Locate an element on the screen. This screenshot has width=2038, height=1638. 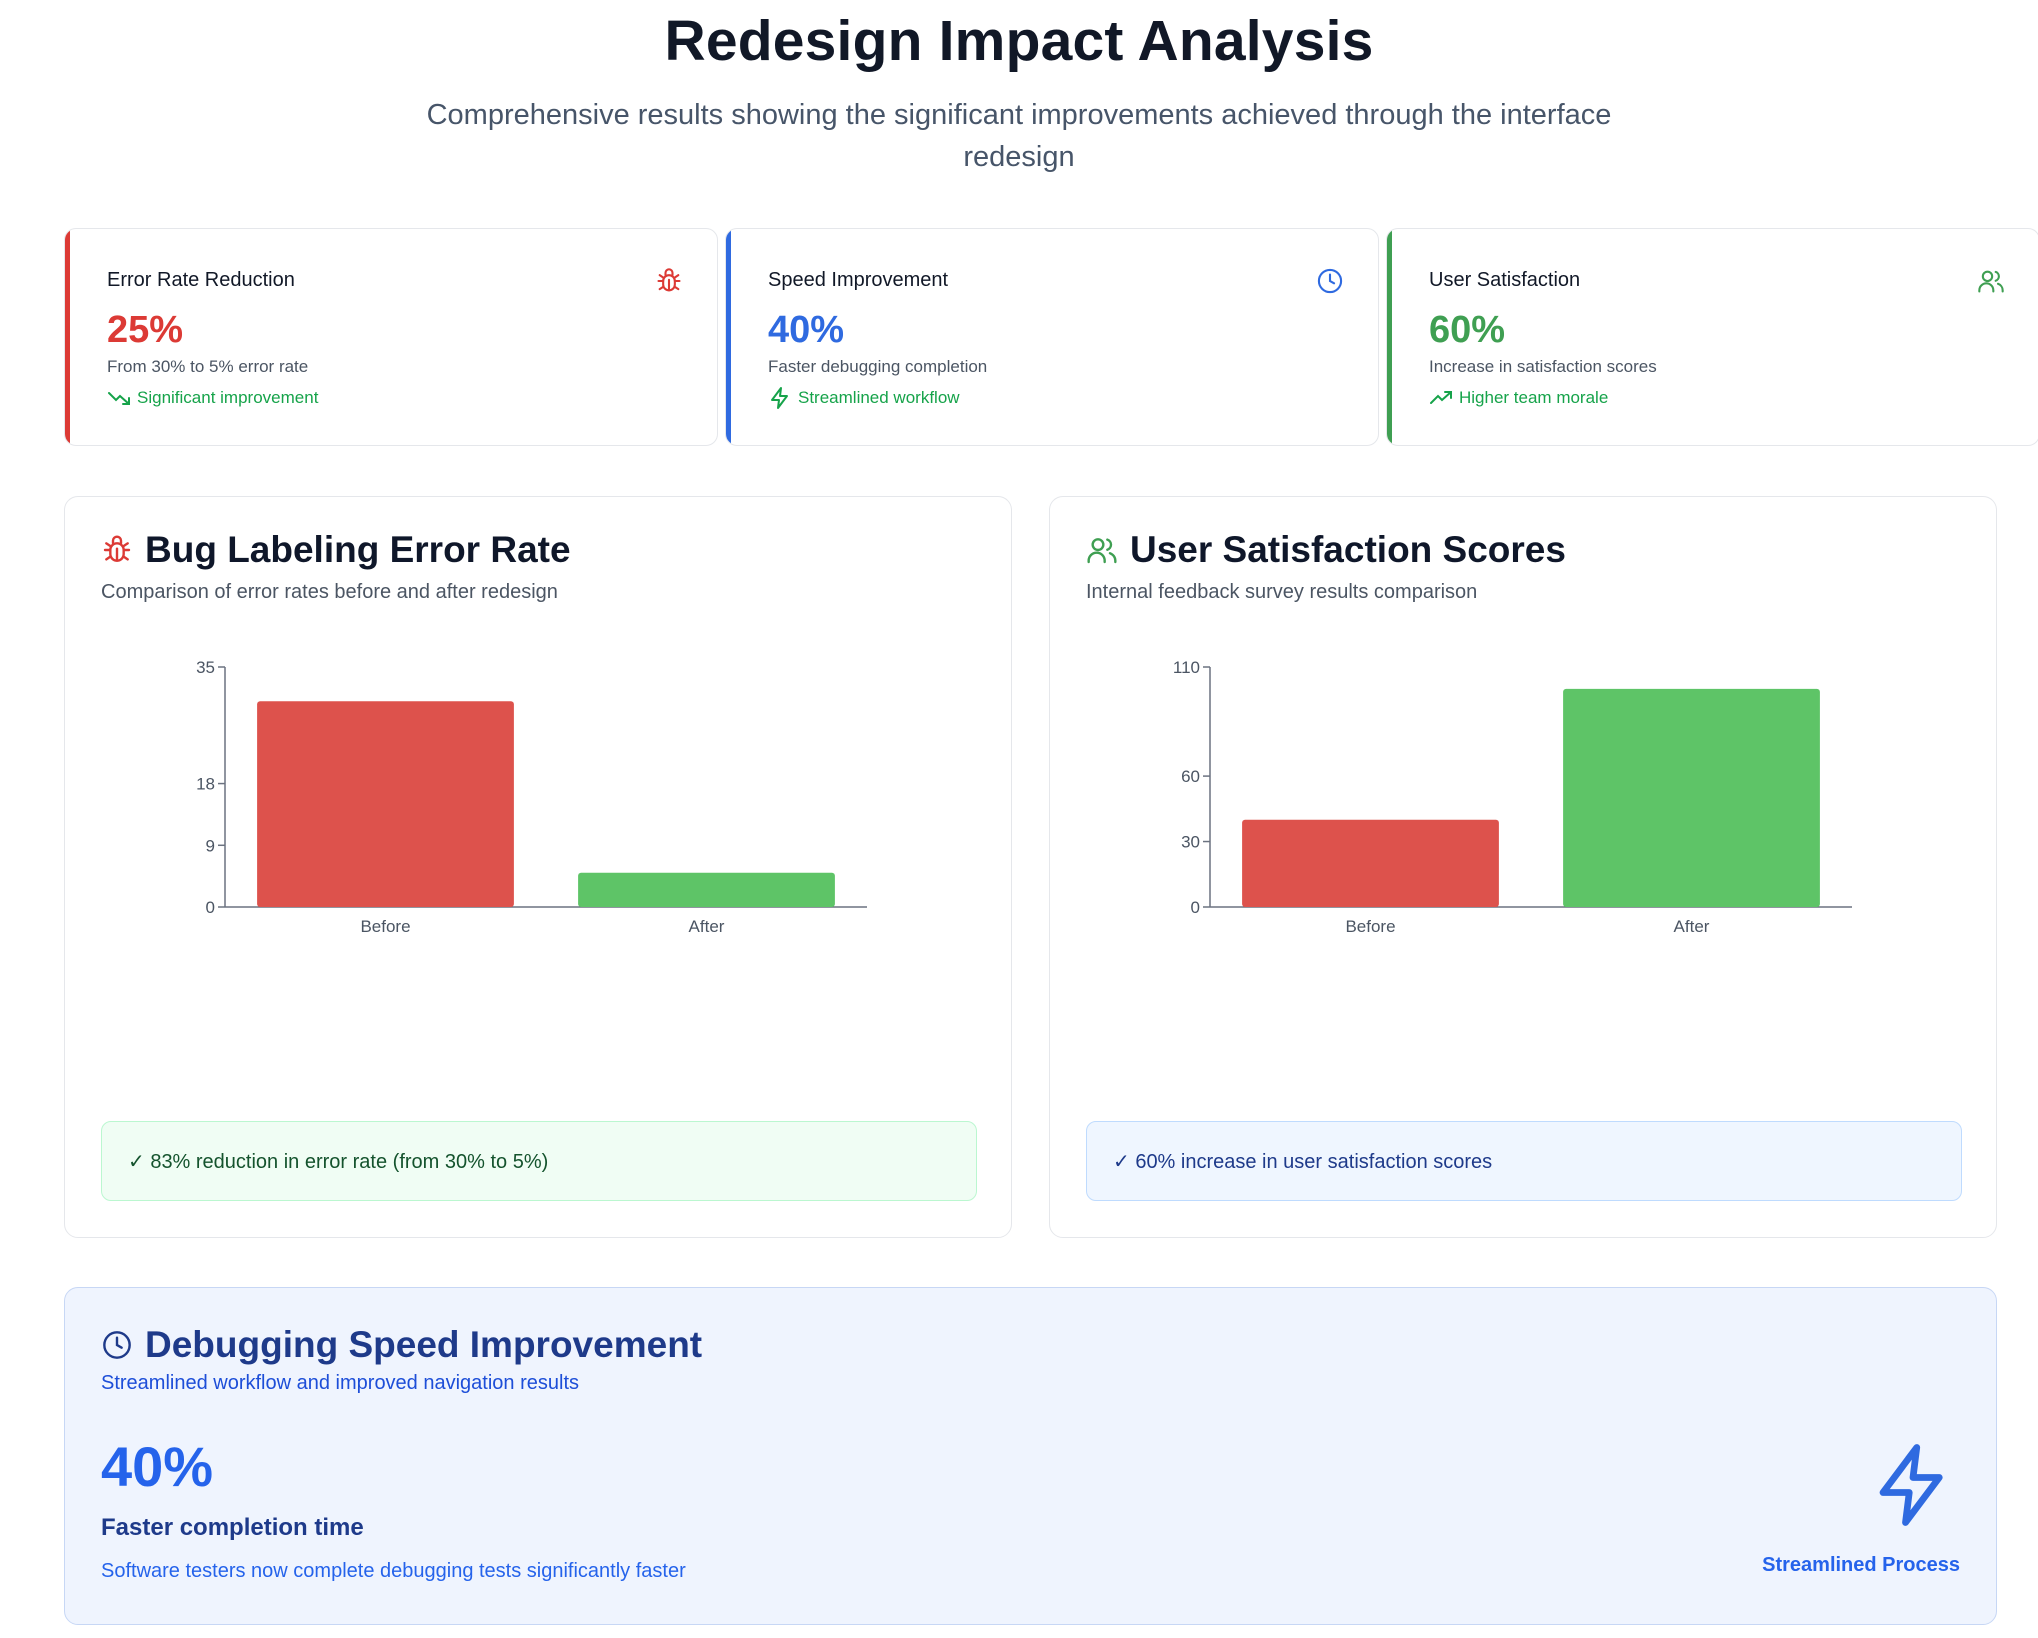
stat-label: Error Rate Reduction is located at coordinates (201, 280).